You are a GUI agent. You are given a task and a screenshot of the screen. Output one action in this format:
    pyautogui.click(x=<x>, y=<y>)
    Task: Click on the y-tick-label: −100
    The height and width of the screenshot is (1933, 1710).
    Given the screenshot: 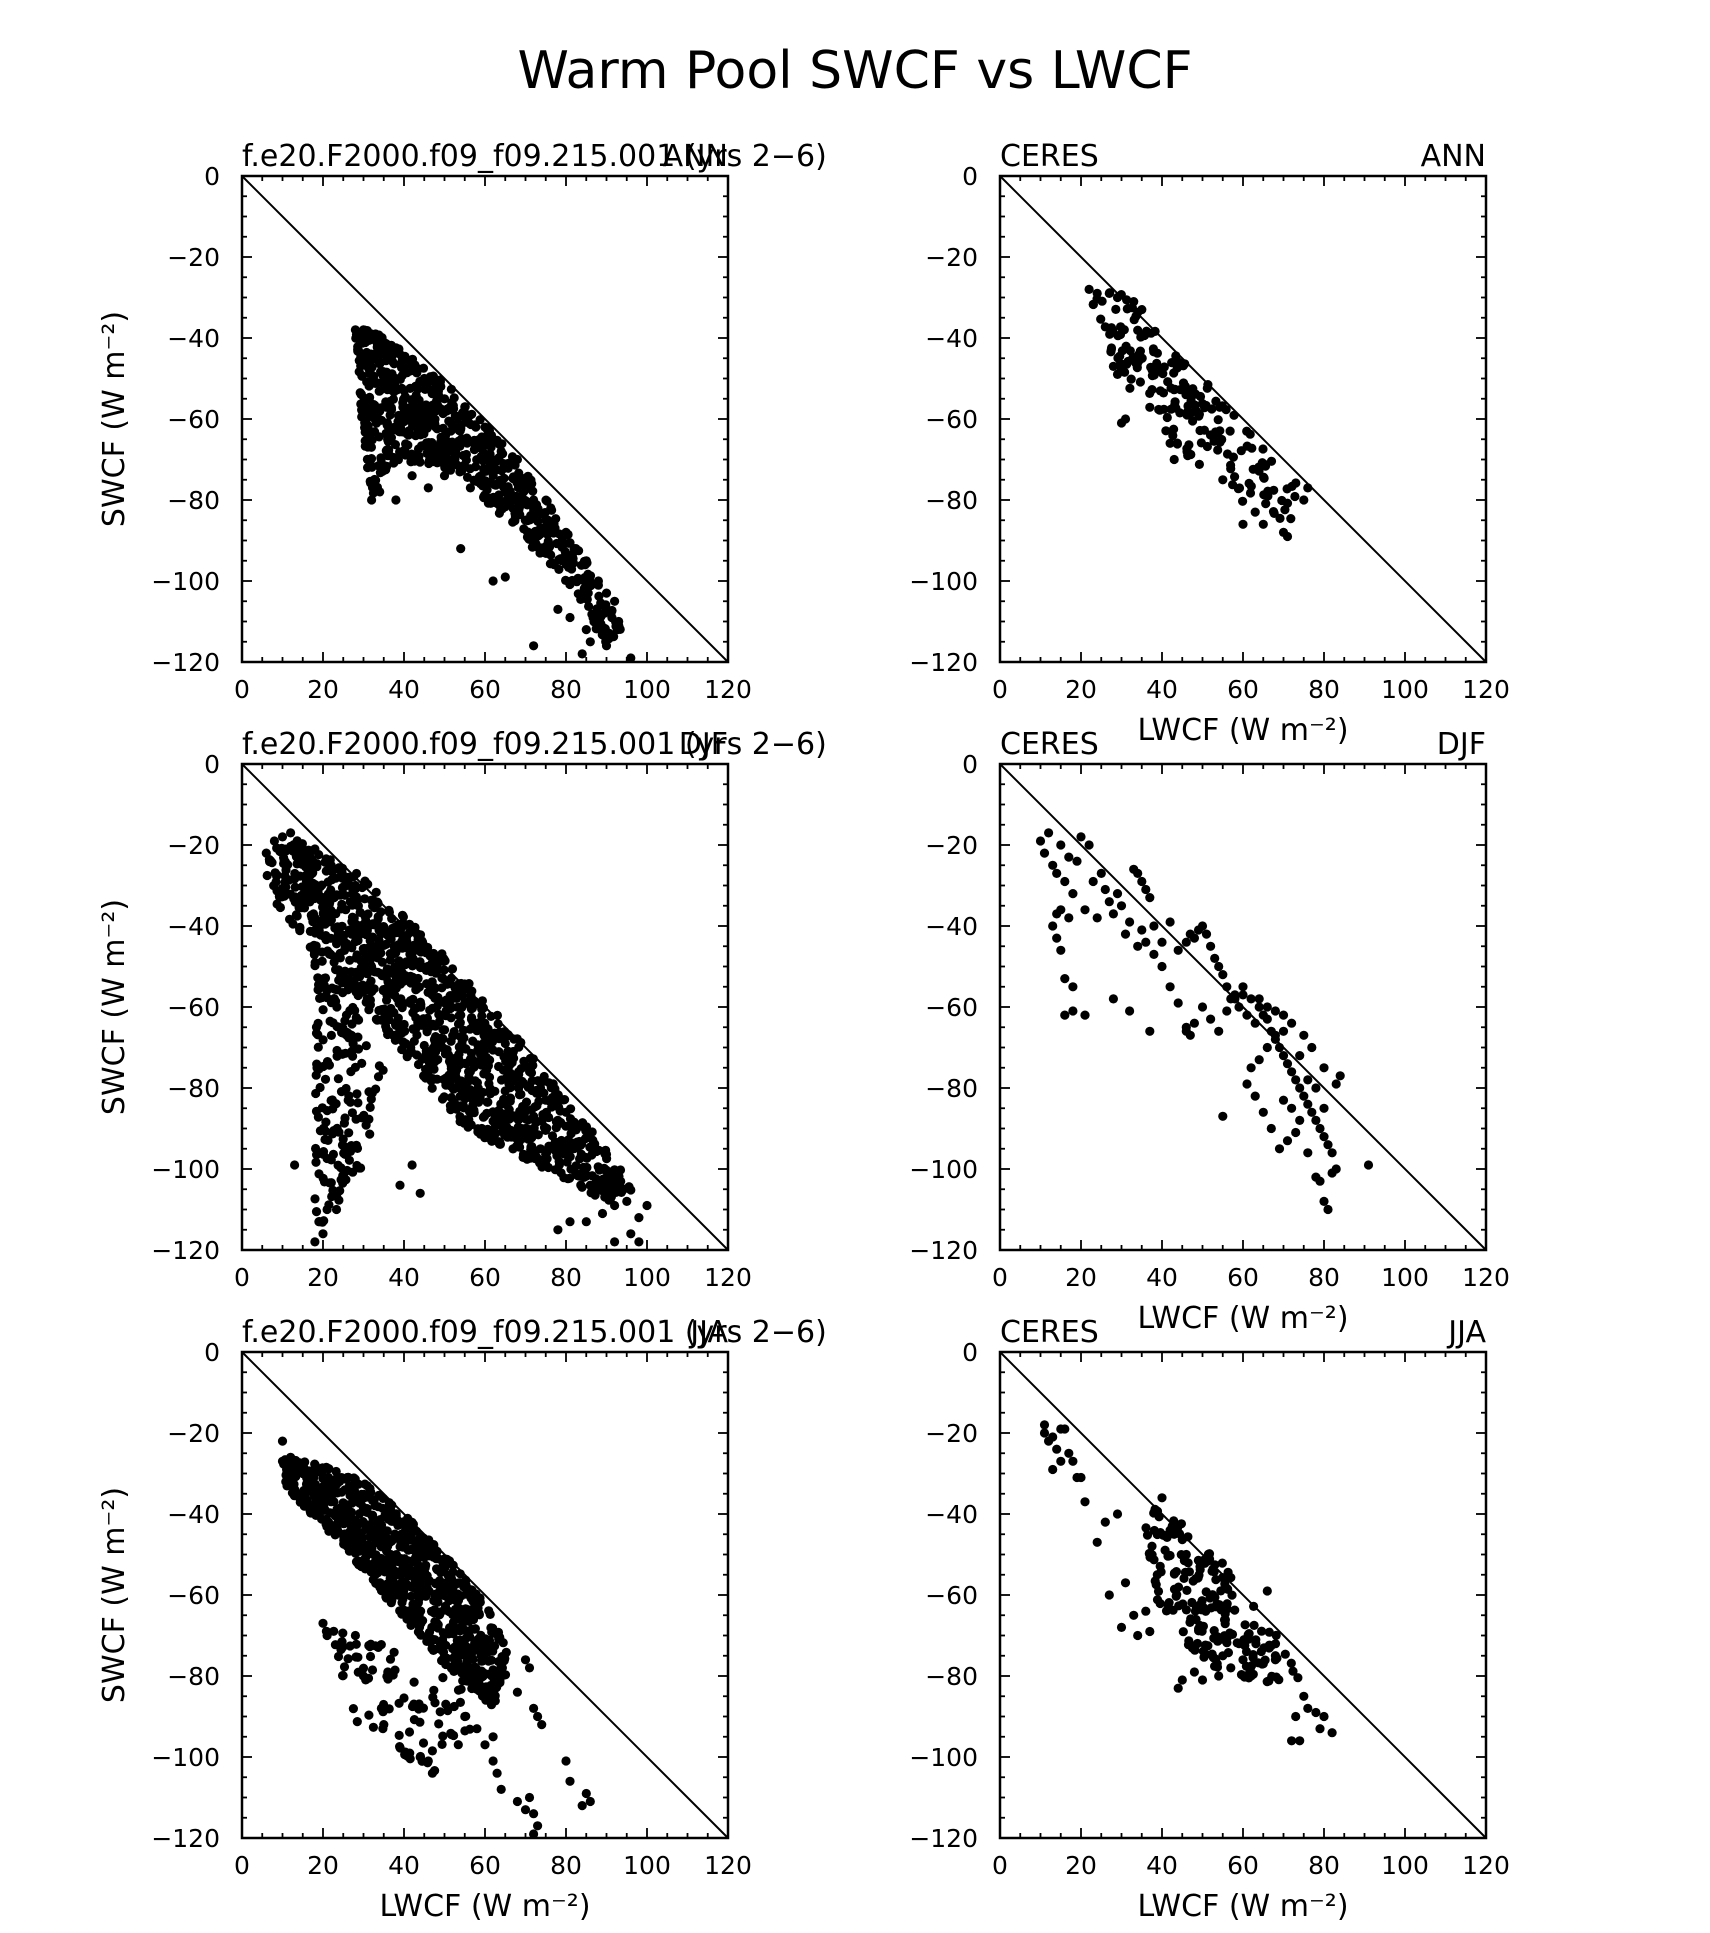 What is the action you would take?
    pyautogui.click(x=185, y=1169)
    